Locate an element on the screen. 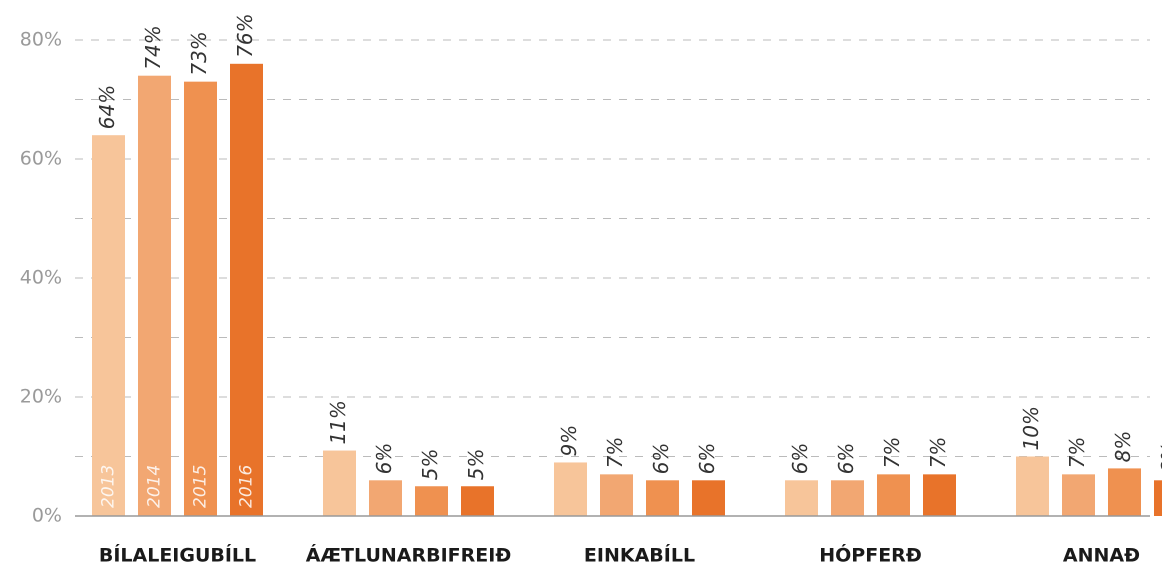 The image size is (1162, 570). x-tick-label: ANNAÐ is located at coordinates (1101, 556).